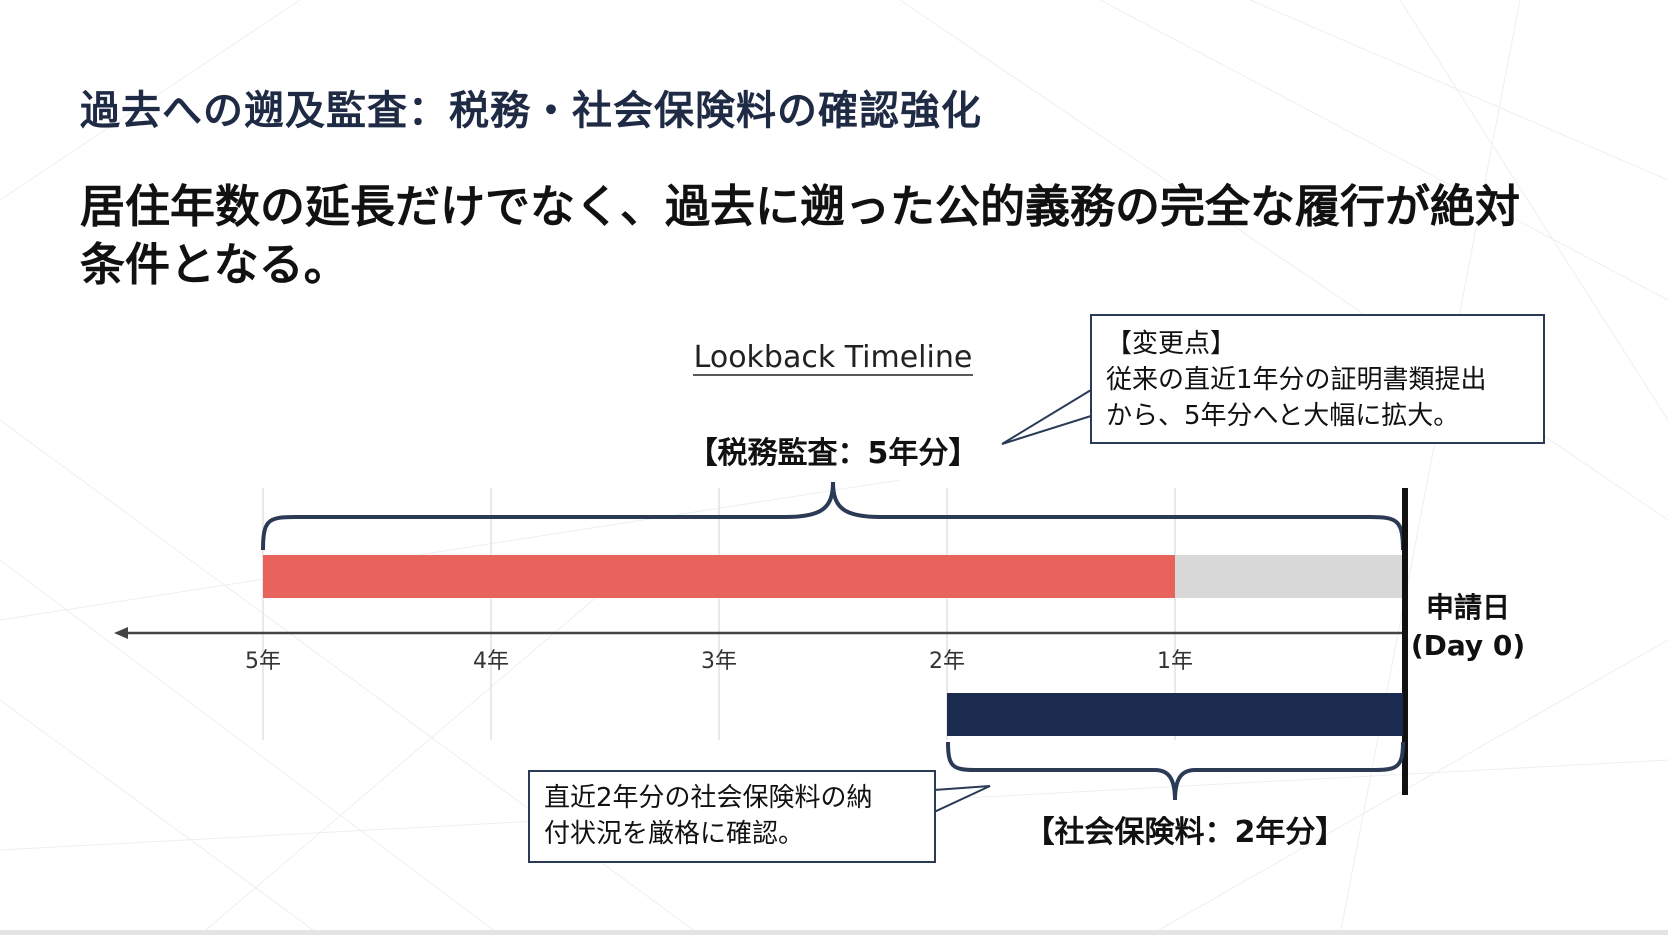  Describe the element at coordinates (962, 799) in the screenshot. I see `callout-bottom-pointer` at that location.